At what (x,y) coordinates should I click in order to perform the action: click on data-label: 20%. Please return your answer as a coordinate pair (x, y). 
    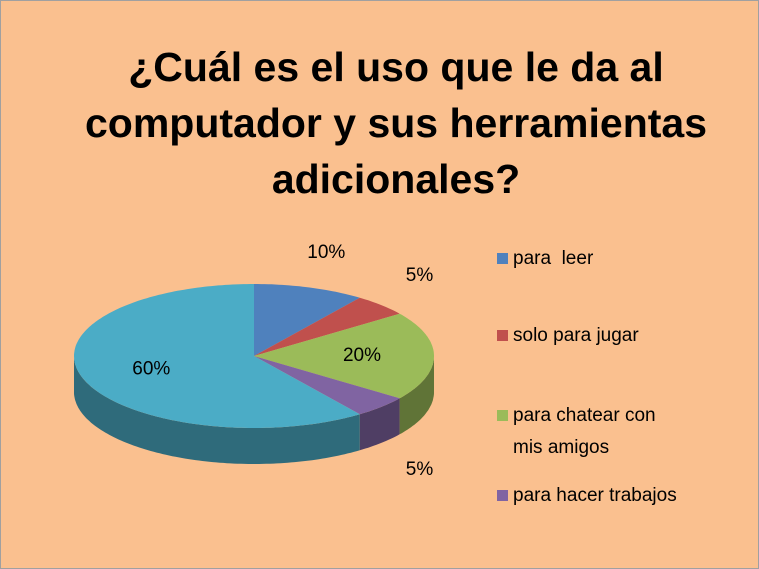
    Looking at the image, I should click on (362, 355).